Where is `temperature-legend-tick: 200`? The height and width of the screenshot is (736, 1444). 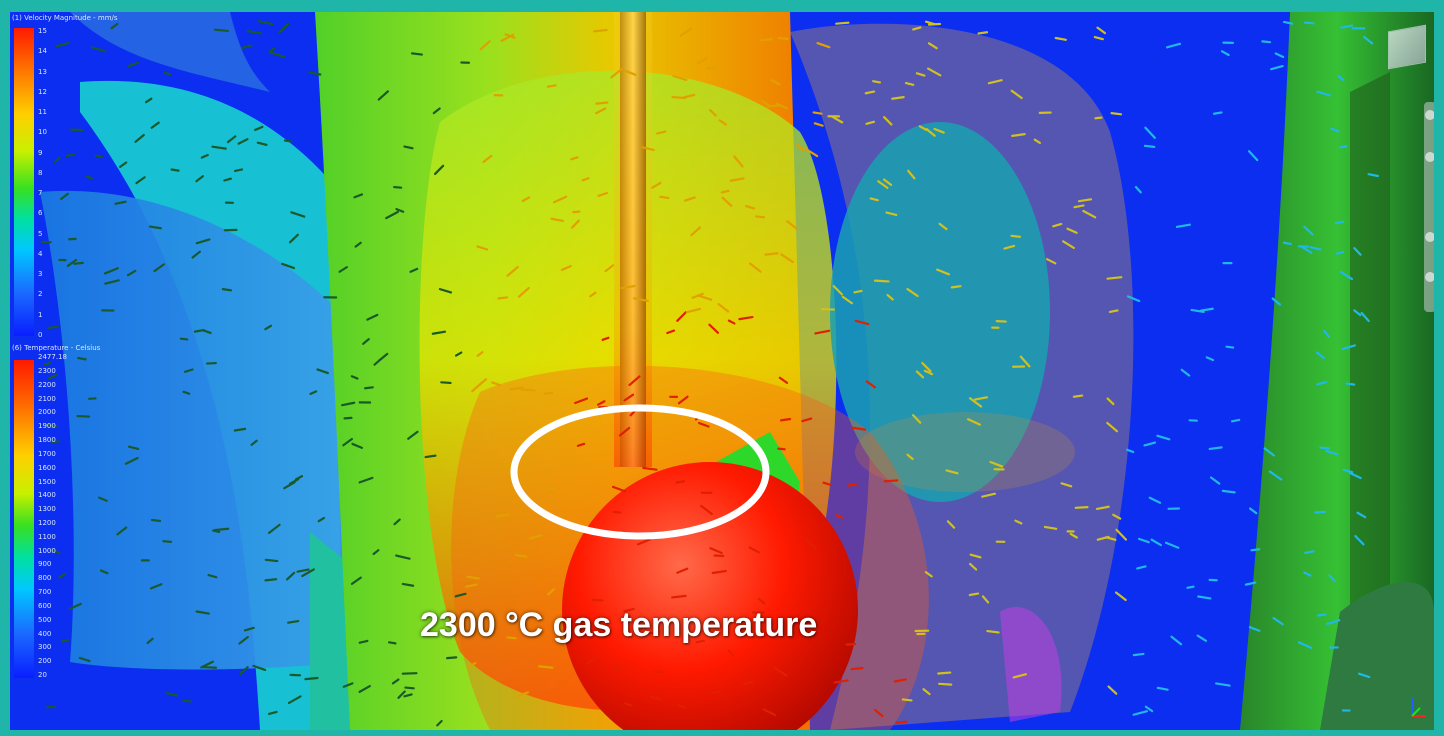 temperature-legend-tick: 200 is located at coordinates (45, 661).